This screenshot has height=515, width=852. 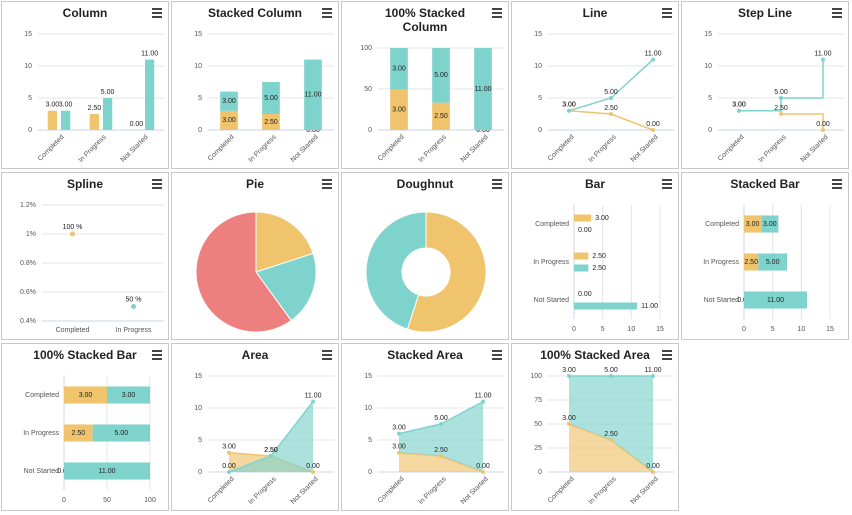 What do you see at coordinates (594, 184) in the screenshot?
I see `chart-title: Bar` at bounding box center [594, 184].